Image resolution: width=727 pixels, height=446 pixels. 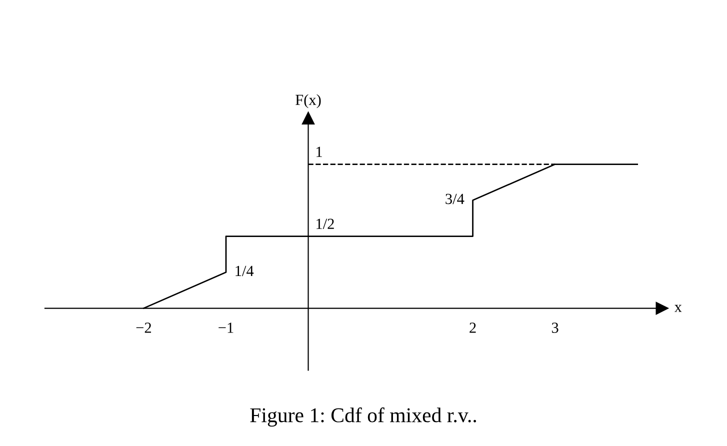 What do you see at coordinates (308, 101) in the screenshot?
I see `y-axis-title: F(x)` at bounding box center [308, 101].